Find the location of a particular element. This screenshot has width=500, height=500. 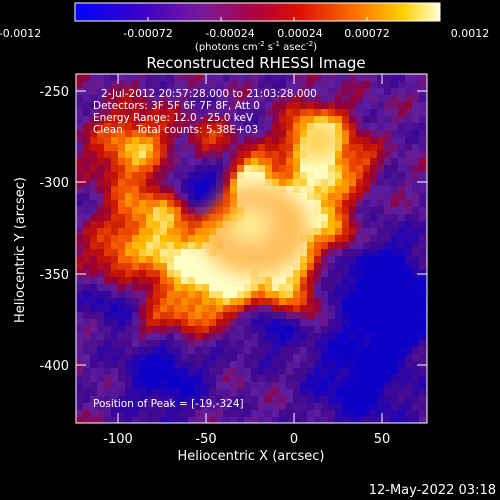

y-tick-label: -250 is located at coordinates (54, 92).